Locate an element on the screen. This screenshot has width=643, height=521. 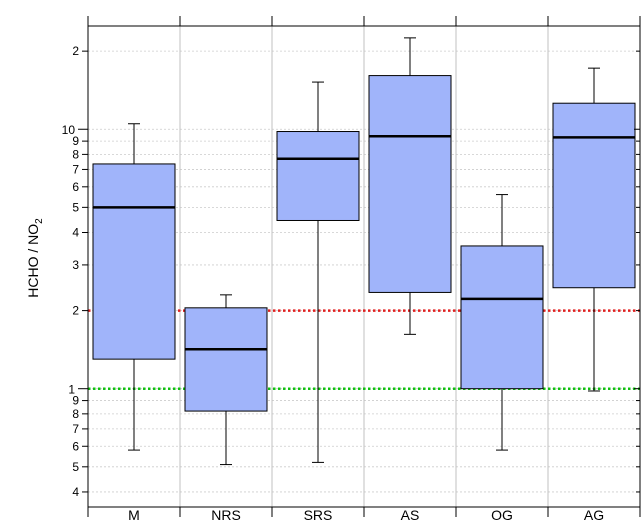
reference-line-layer is located at coordinates (364, 349).